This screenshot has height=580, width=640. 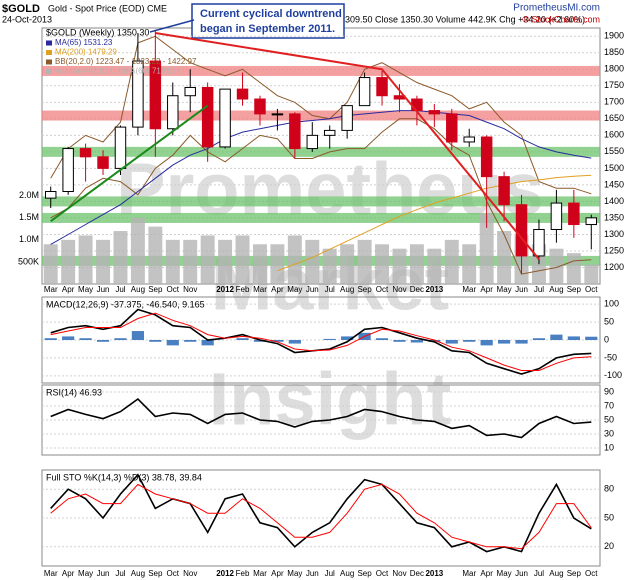 What do you see at coordinates (125, 304) in the screenshot?
I see `panel-title: MACD(12,26,9) -37.375, -46.540, 9.165` at bounding box center [125, 304].